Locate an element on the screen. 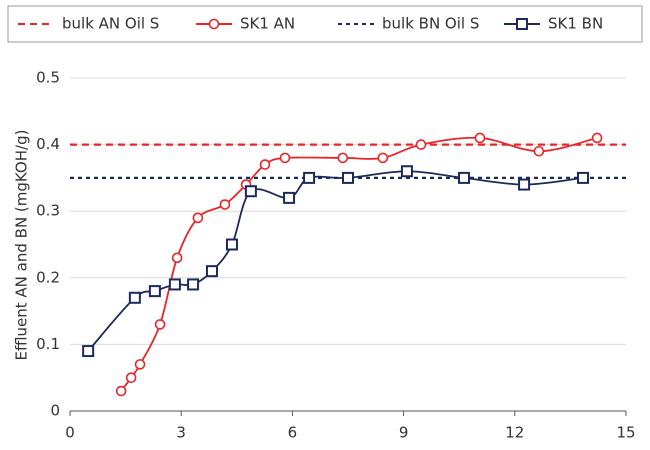  x-tick-label: 15 is located at coordinates (625, 433).